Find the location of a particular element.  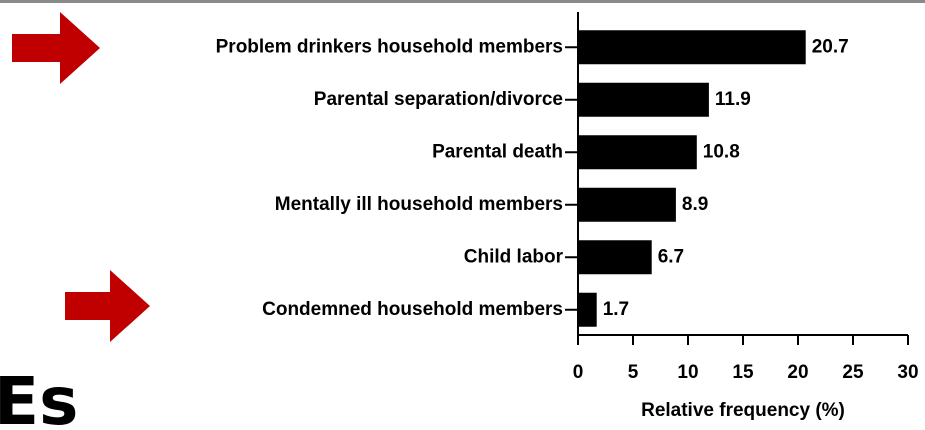

value-label: 8.9 is located at coordinates (695, 204).